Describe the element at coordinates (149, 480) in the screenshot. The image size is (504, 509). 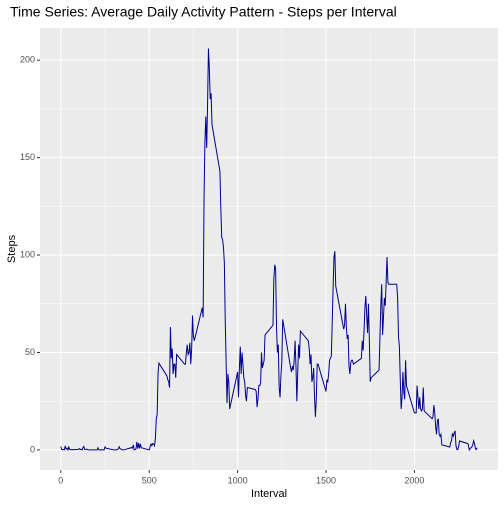
I see `x-tick-label: 500` at that location.